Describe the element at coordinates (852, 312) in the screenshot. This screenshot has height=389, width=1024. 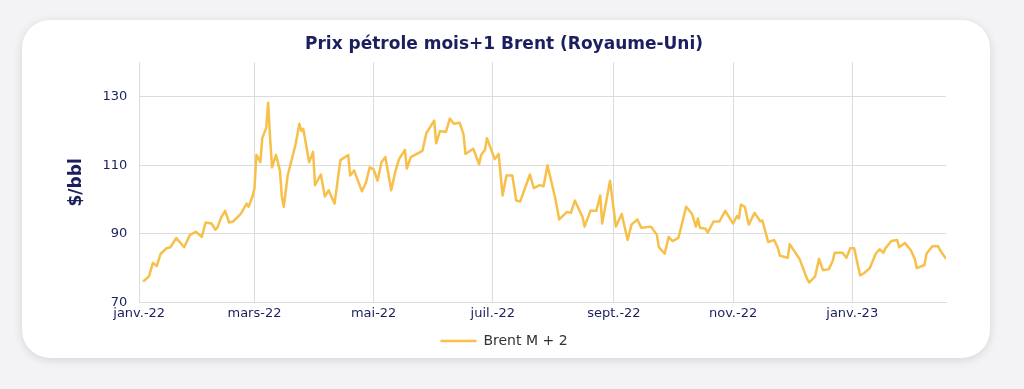
I see `x-tick-label: janv.-23` at that location.